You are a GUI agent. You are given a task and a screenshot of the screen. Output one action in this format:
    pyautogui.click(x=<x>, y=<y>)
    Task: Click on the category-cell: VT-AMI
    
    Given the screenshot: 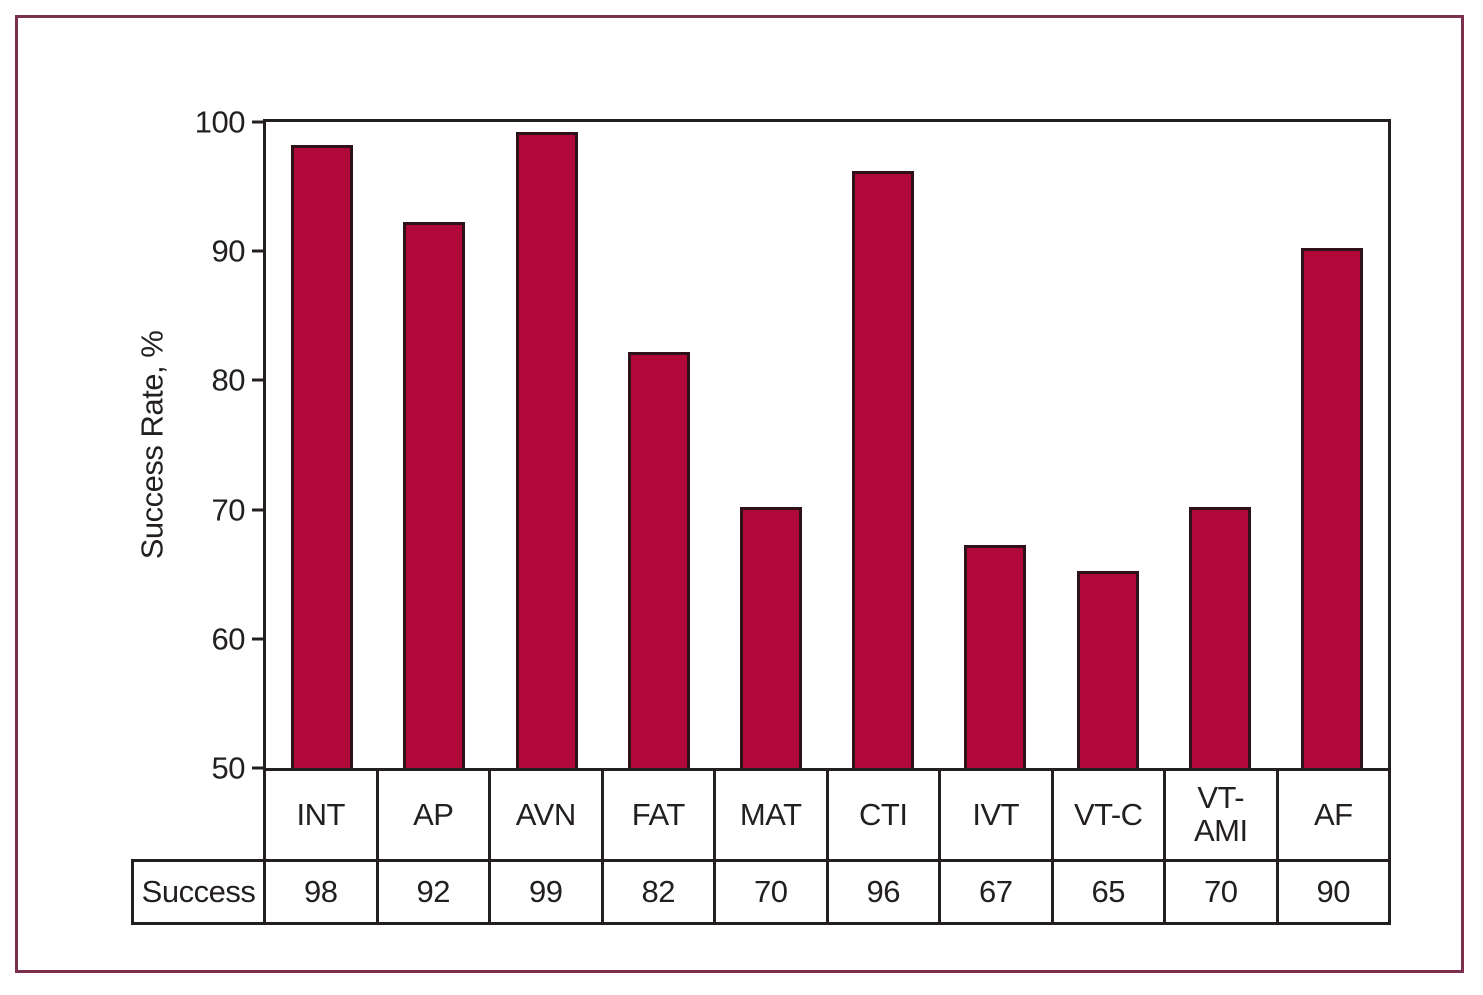 What is the action you would take?
    pyautogui.click(x=1222, y=815)
    